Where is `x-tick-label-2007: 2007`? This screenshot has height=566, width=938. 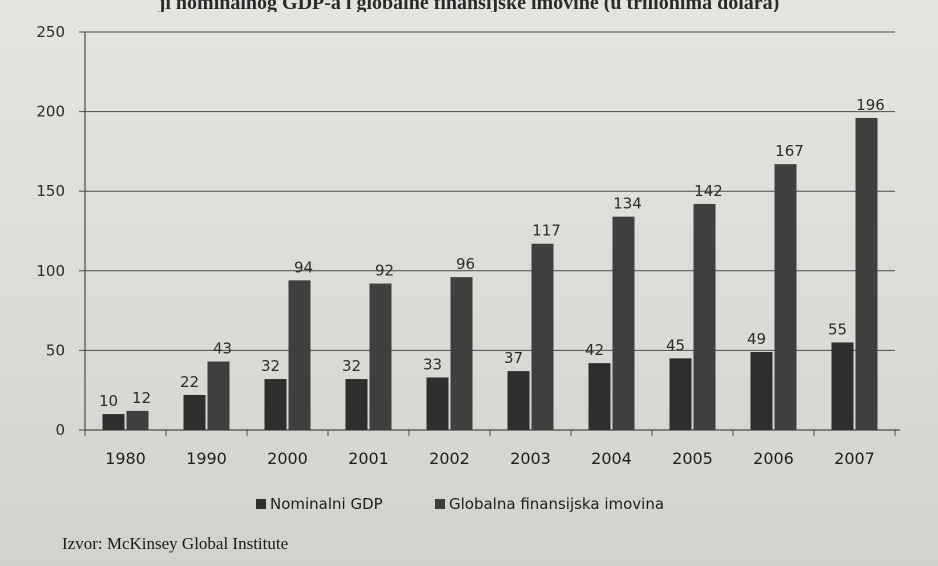
x-tick-label-2007: 2007 is located at coordinates (854, 458).